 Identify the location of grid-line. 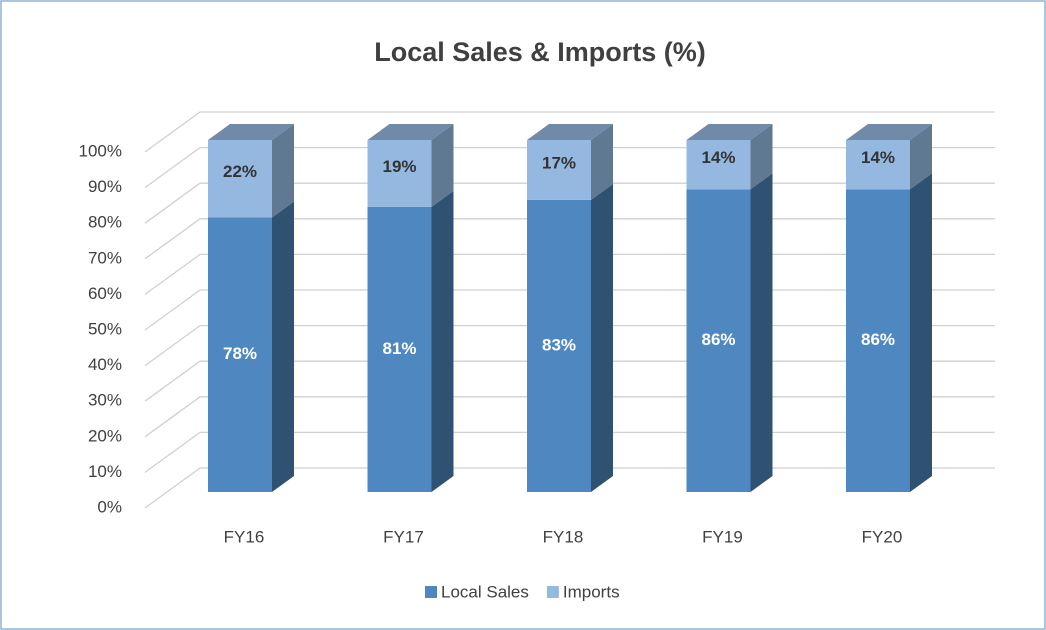
(569, 132).